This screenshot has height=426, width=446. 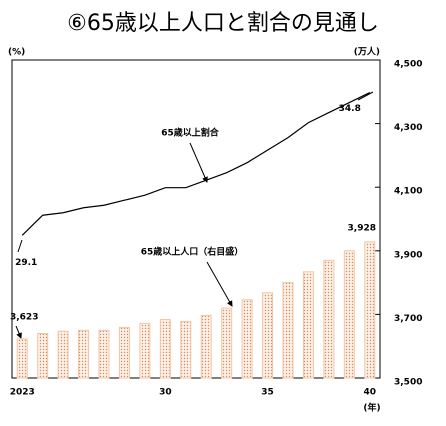 I want to click on y2-tick-label: 4,500, so click(x=408, y=65).